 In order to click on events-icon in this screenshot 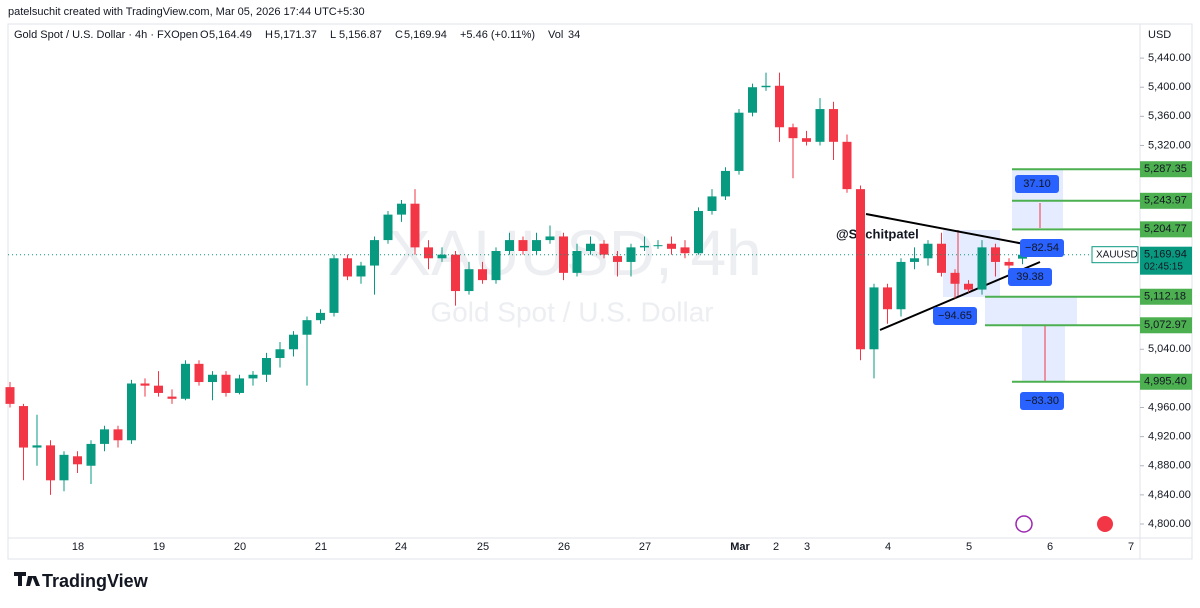, I will do `click(1024, 524)`.